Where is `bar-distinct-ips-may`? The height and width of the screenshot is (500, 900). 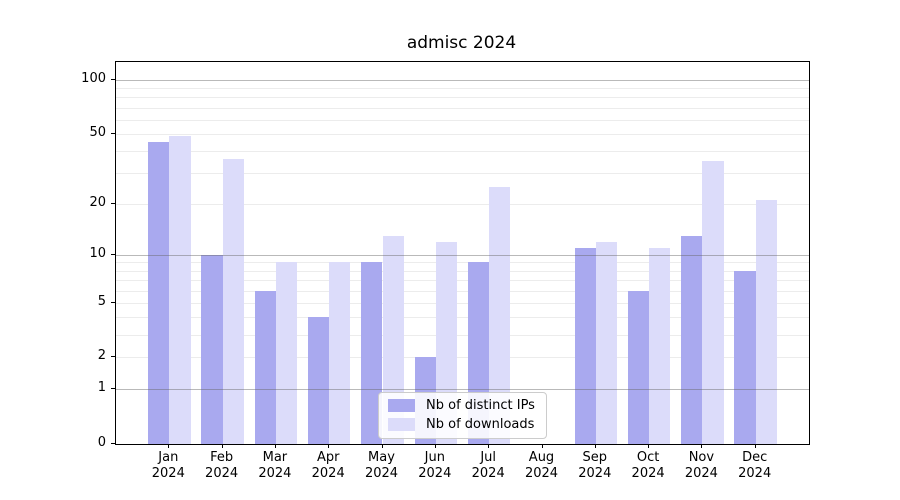 bar-distinct-ips-may is located at coordinates (372, 353).